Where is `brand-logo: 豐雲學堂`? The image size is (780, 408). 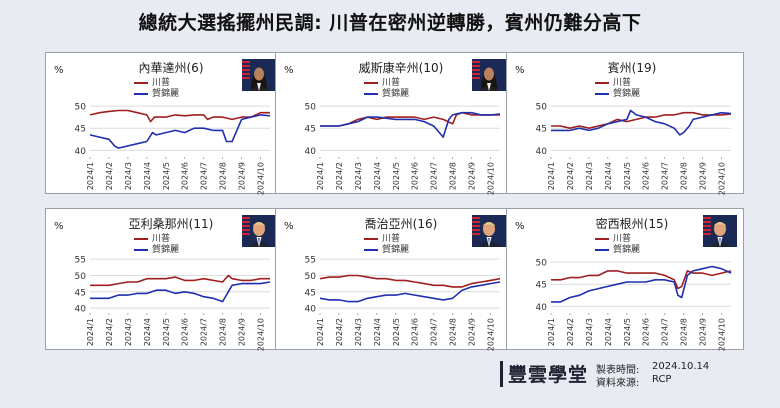
brand-logo: 豐雲學堂 is located at coordinates (548, 375).